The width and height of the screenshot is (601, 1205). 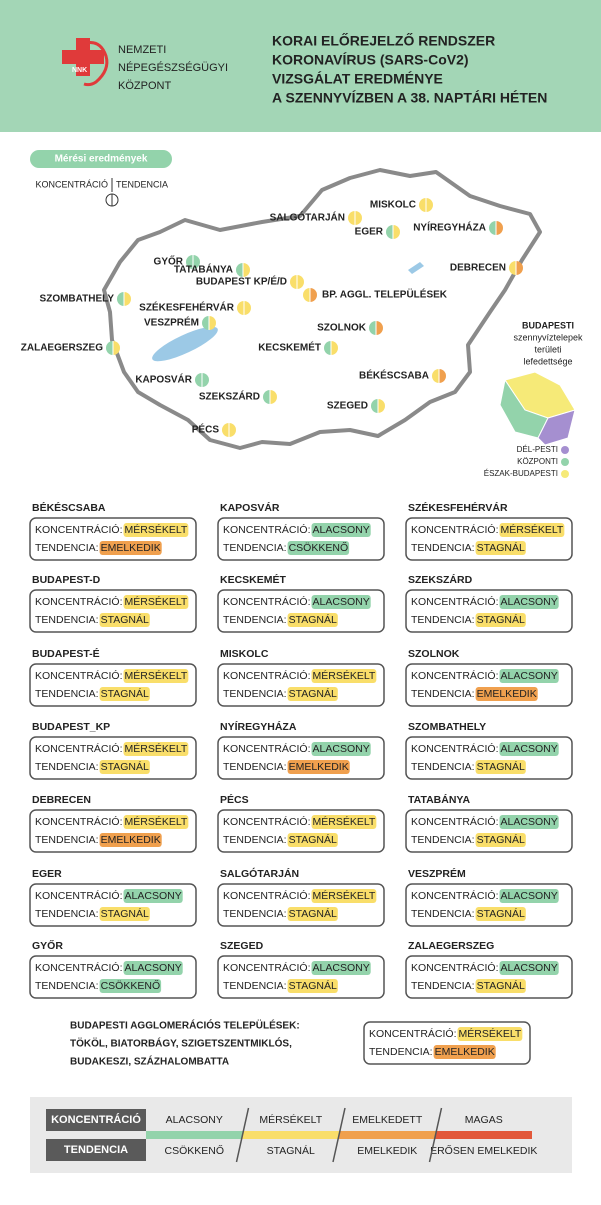 I want to click on card-city: BÉKÉSCSABA, so click(x=69, y=507).